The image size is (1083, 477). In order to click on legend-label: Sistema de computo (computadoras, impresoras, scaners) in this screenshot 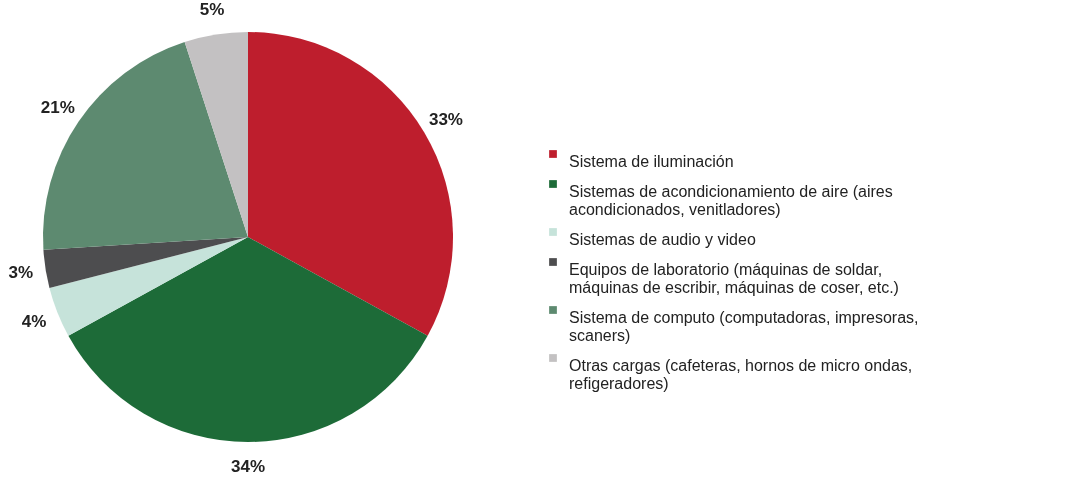, I will do `click(744, 326)`.